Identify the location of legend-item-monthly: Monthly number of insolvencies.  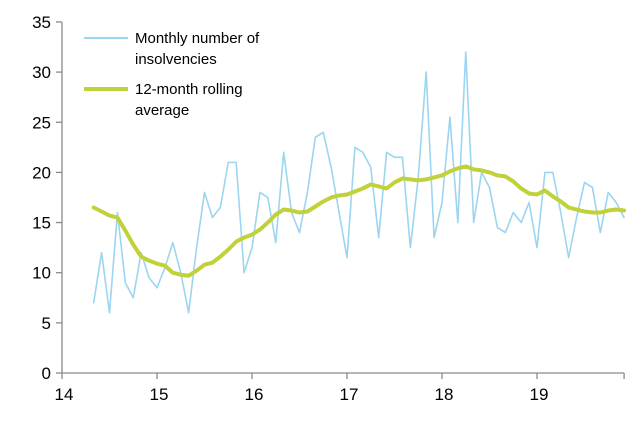
(199, 49).